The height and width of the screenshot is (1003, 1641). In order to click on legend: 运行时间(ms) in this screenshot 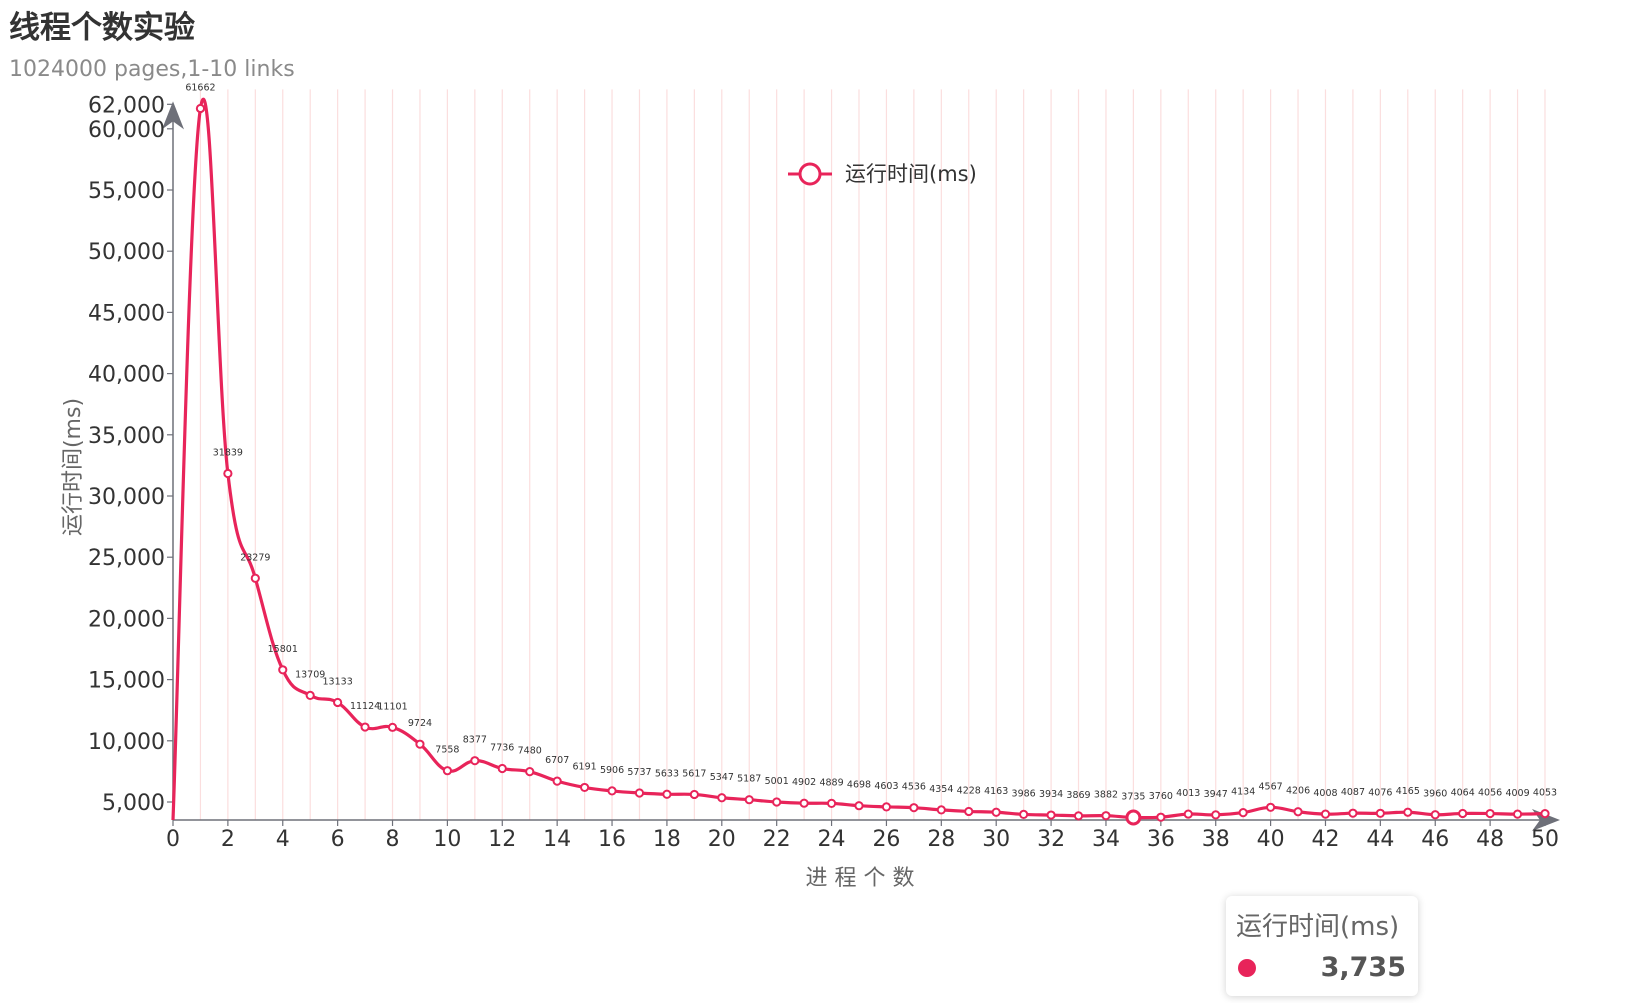, I will do `click(882, 174)`.